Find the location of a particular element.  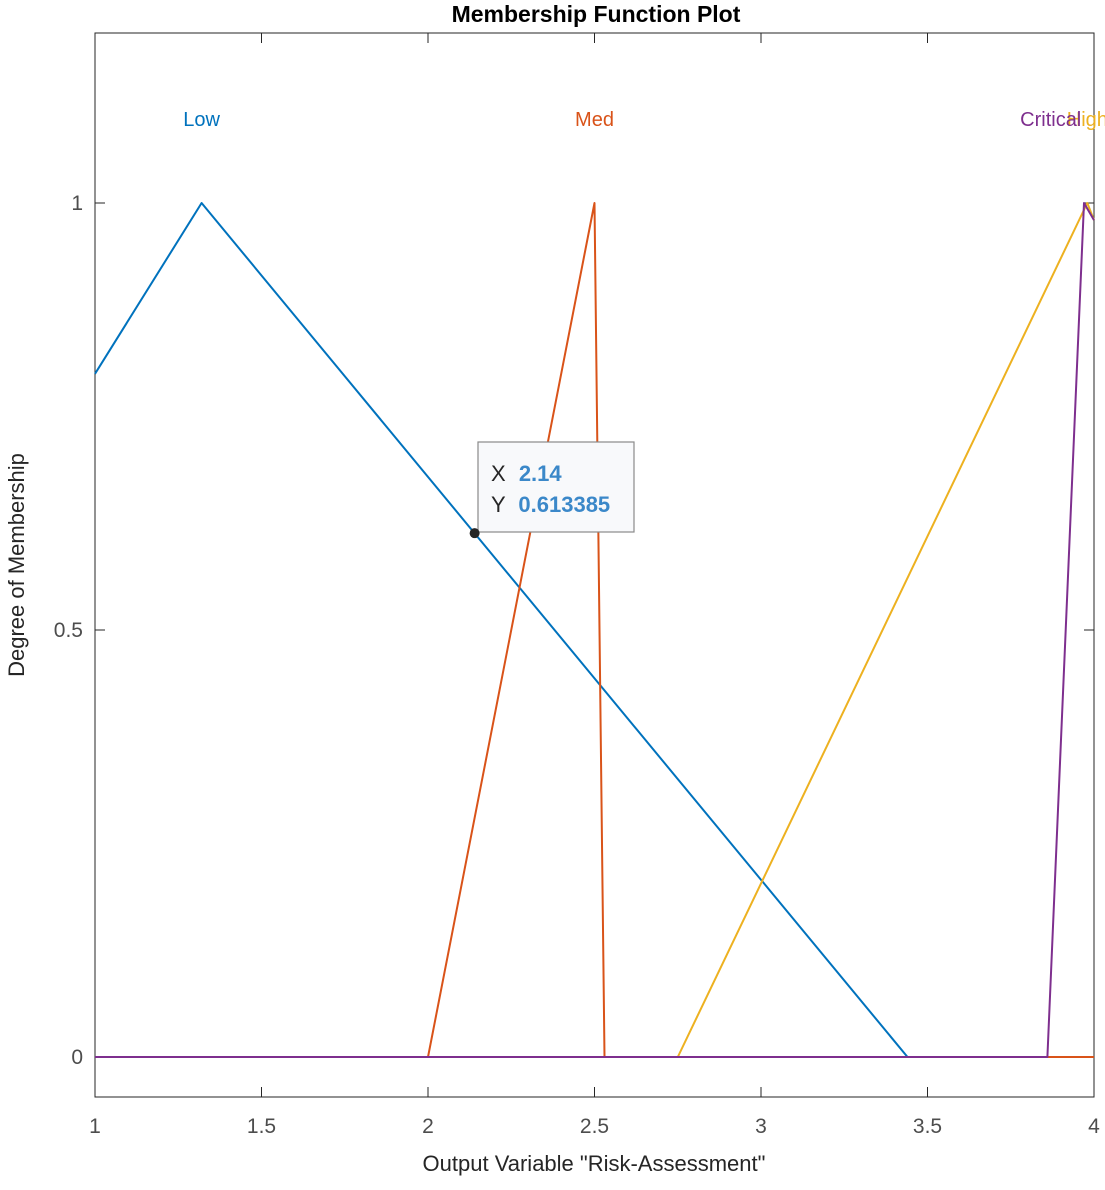

datatip-x-label: X is located at coordinates (498, 473).